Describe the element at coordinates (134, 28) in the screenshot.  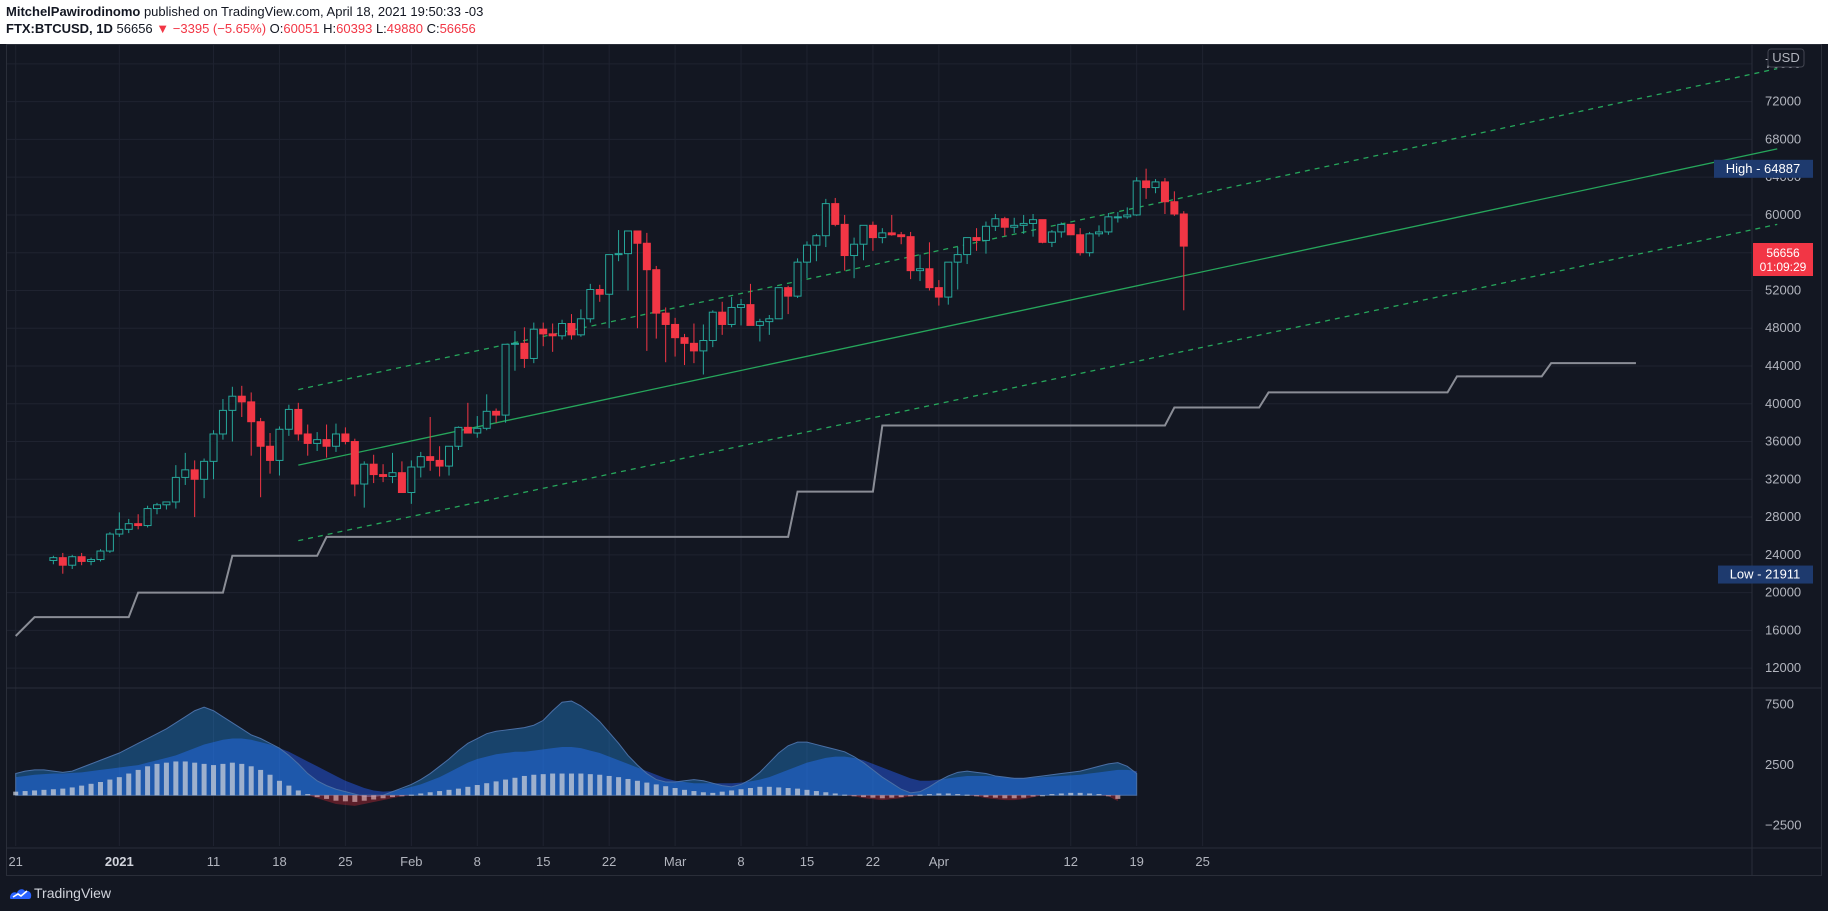
I see `last-price: 56656` at that location.